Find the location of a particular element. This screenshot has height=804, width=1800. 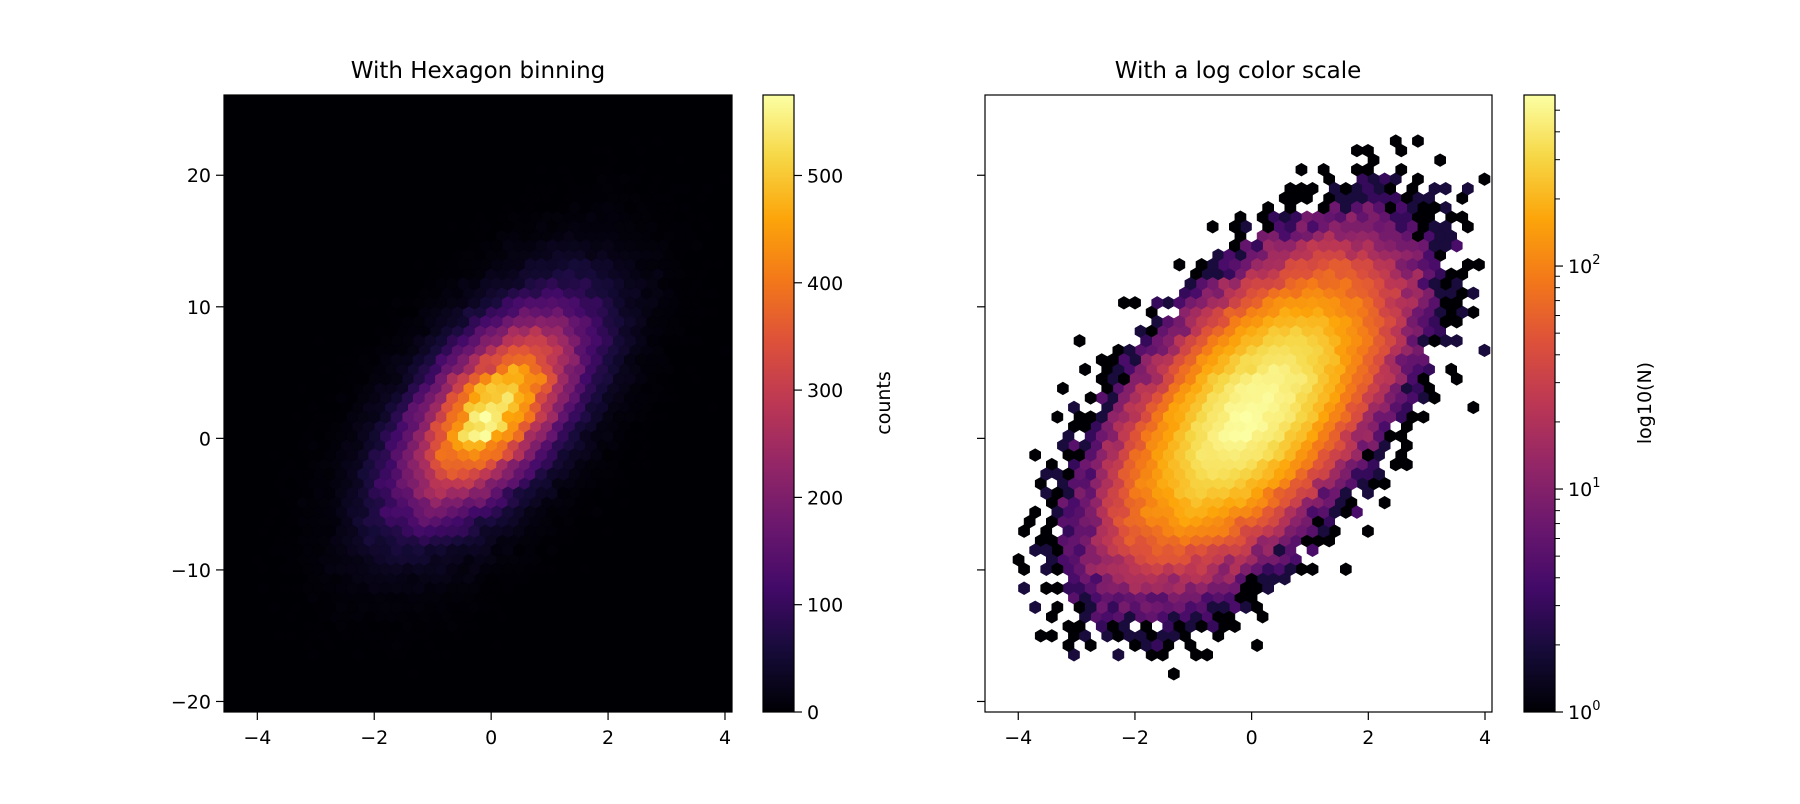

colorbar-tick-label: 10² is located at coordinates (1584, 265).